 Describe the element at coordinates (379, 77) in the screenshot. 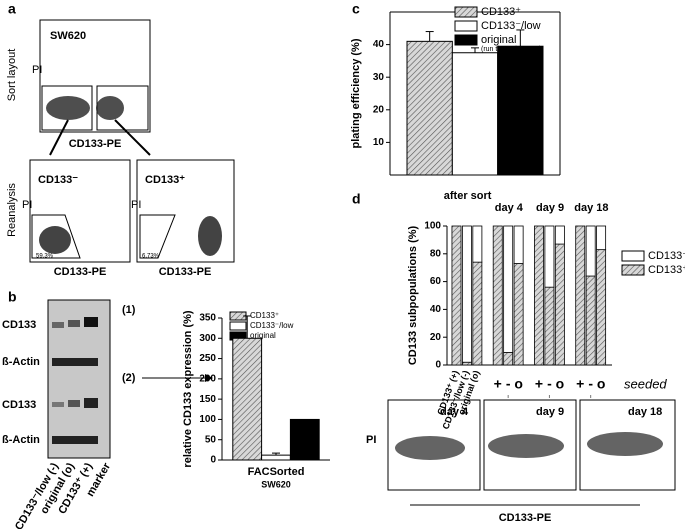

I see `y-tick-label: 30` at that location.